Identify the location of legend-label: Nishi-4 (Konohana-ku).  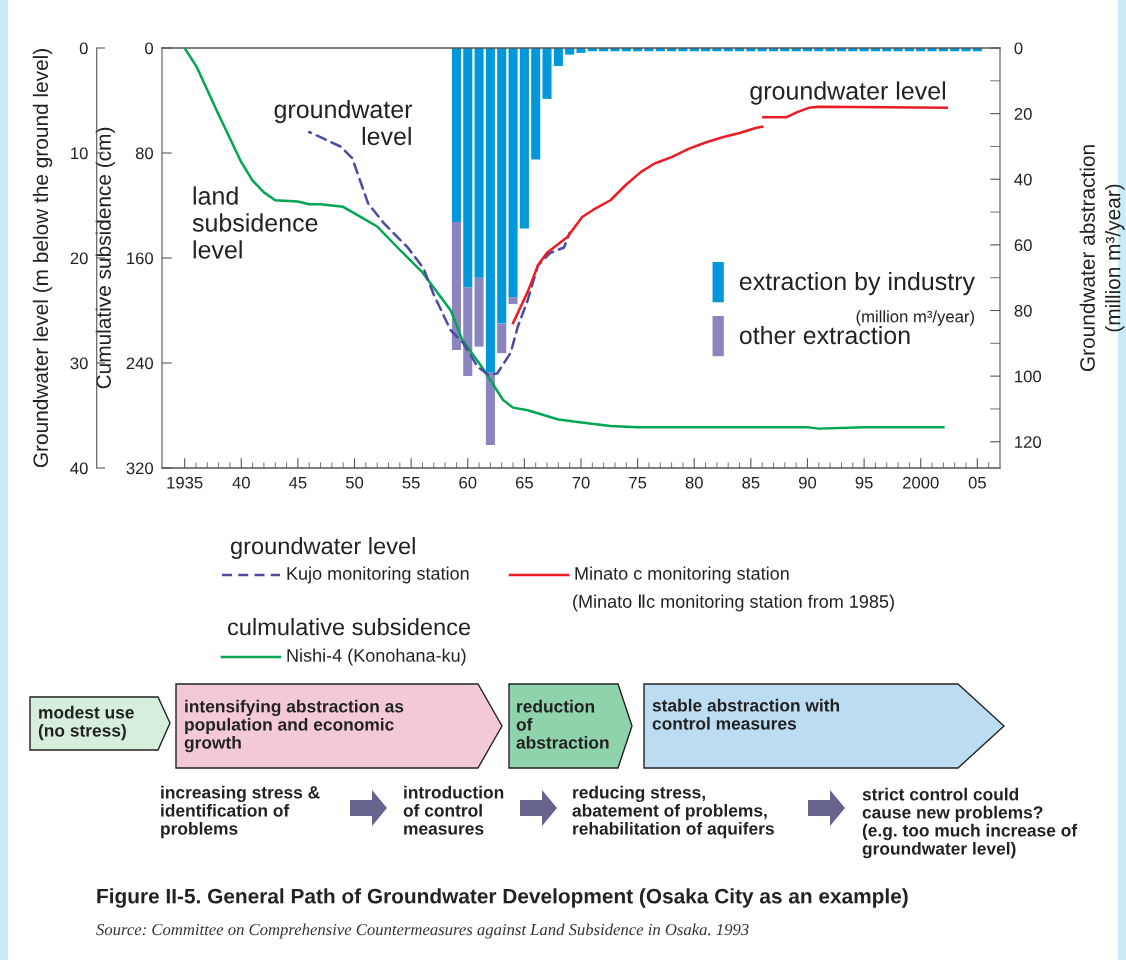
(376, 657).